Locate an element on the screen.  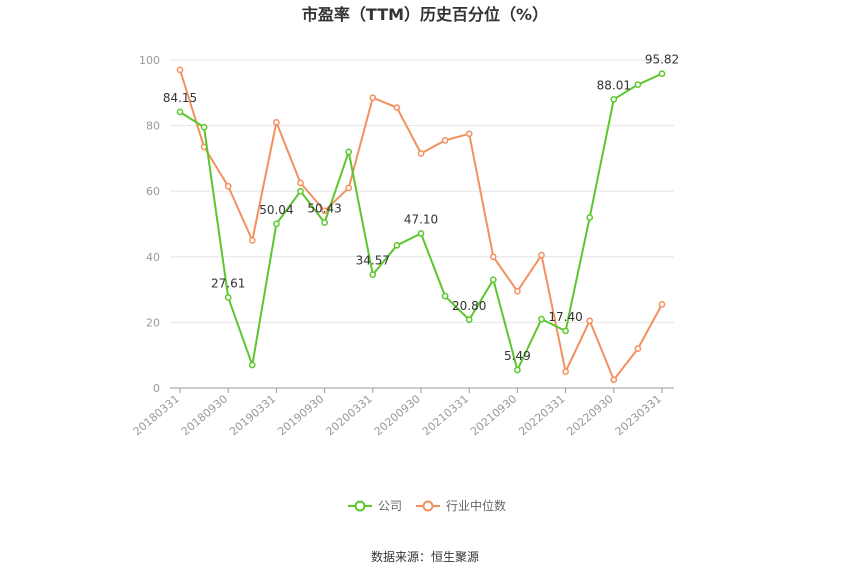
data-label: 50.04 is located at coordinates (276, 210).